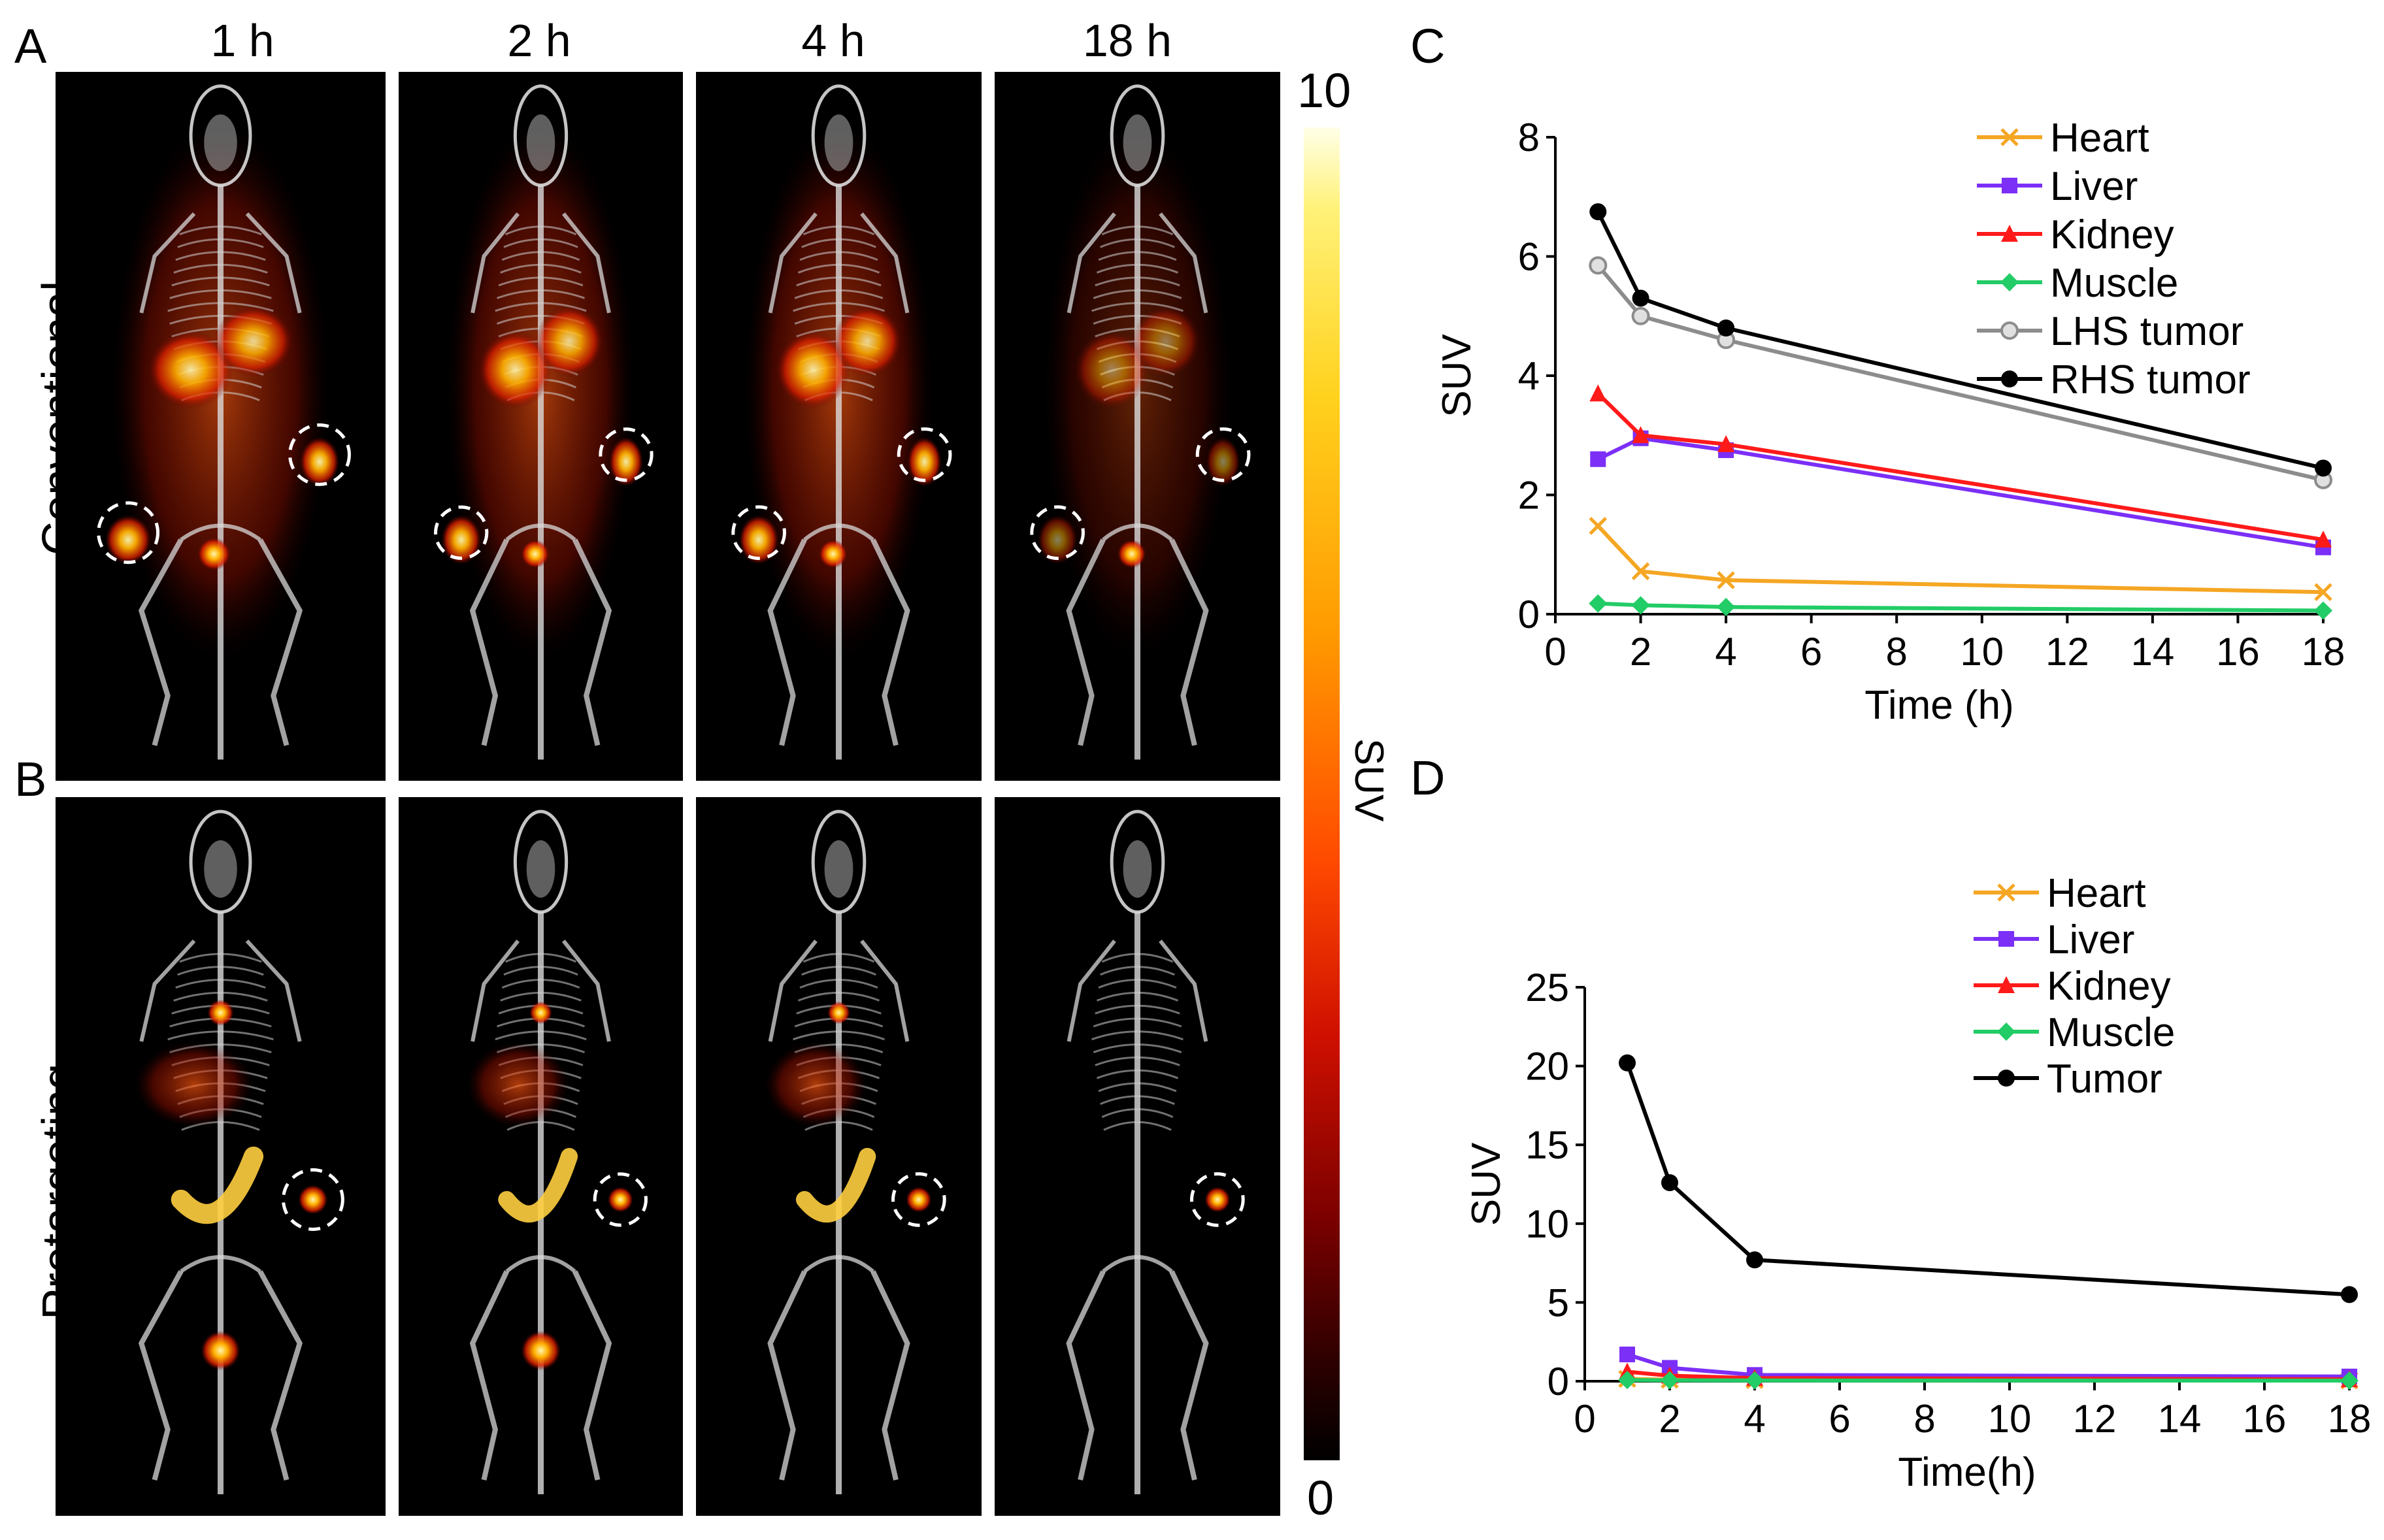 This screenshot has width=2384, height=1540. What do you see at coordinates (2010, 330) in the screenshot?
I see `chart-c-legend-marker-lhs-tumor` at bounding box center [2010, 330].